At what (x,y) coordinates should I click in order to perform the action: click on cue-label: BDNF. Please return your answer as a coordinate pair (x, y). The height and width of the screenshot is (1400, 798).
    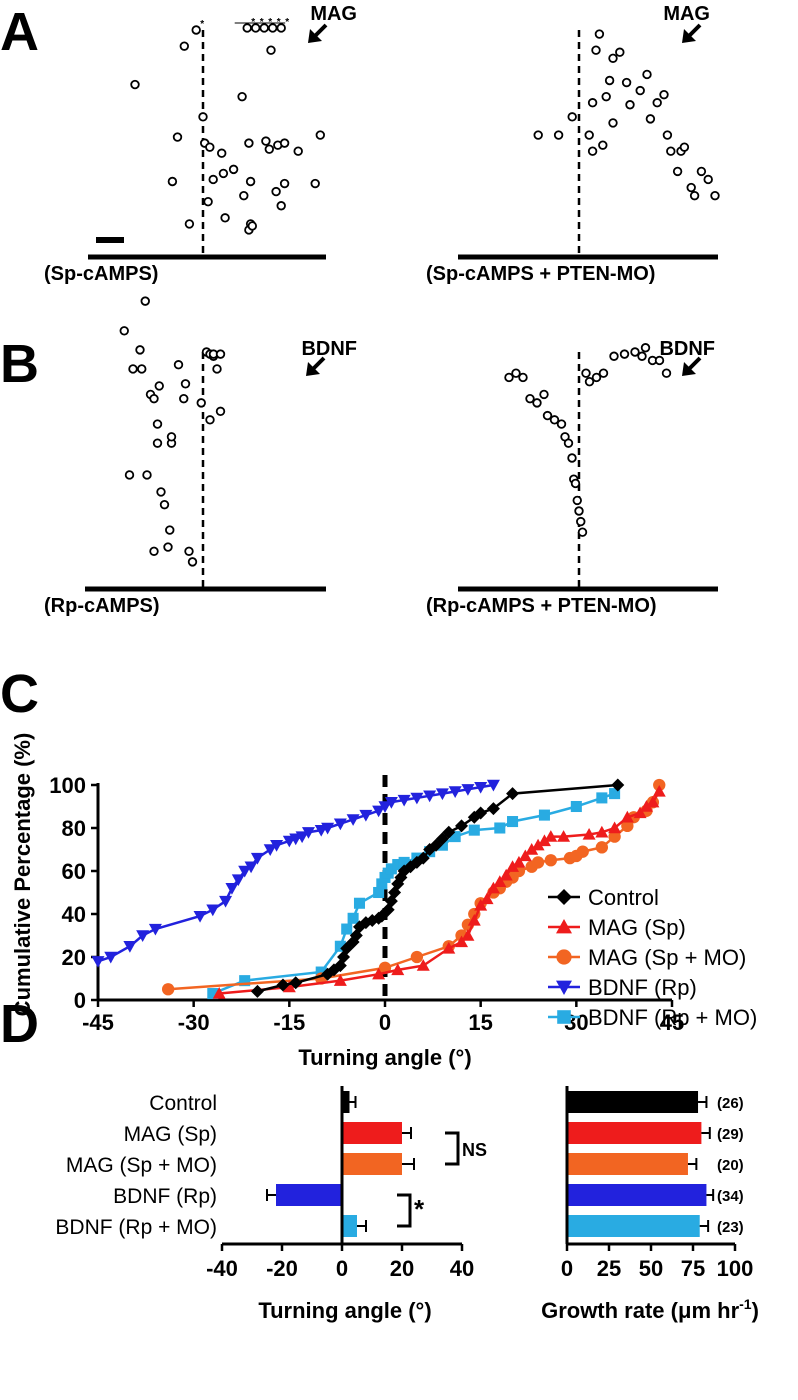
    Looking at the image, I should click on (329, 349).